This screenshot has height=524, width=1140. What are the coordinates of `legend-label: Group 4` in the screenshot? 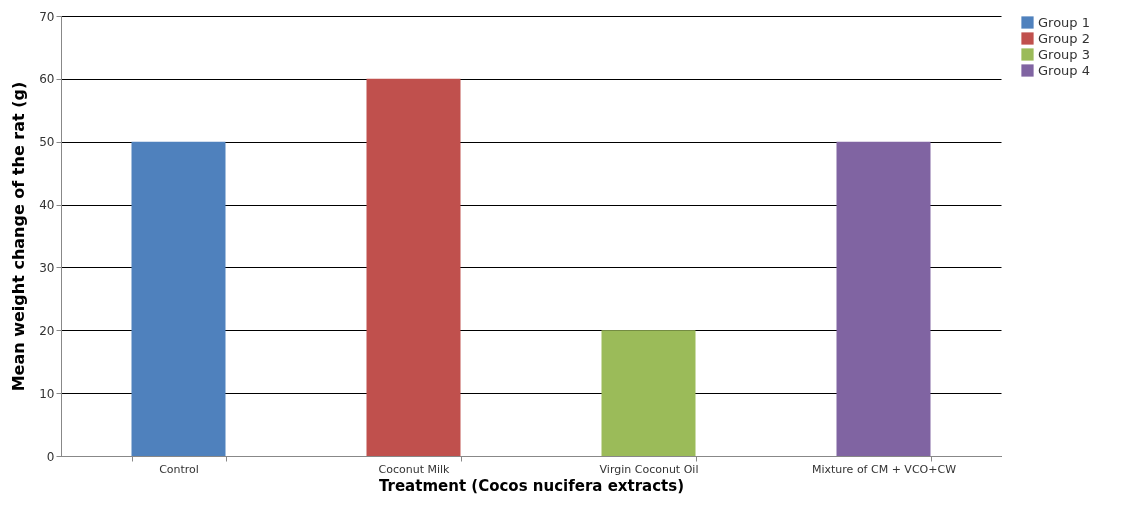 It's located at (1064, 70).